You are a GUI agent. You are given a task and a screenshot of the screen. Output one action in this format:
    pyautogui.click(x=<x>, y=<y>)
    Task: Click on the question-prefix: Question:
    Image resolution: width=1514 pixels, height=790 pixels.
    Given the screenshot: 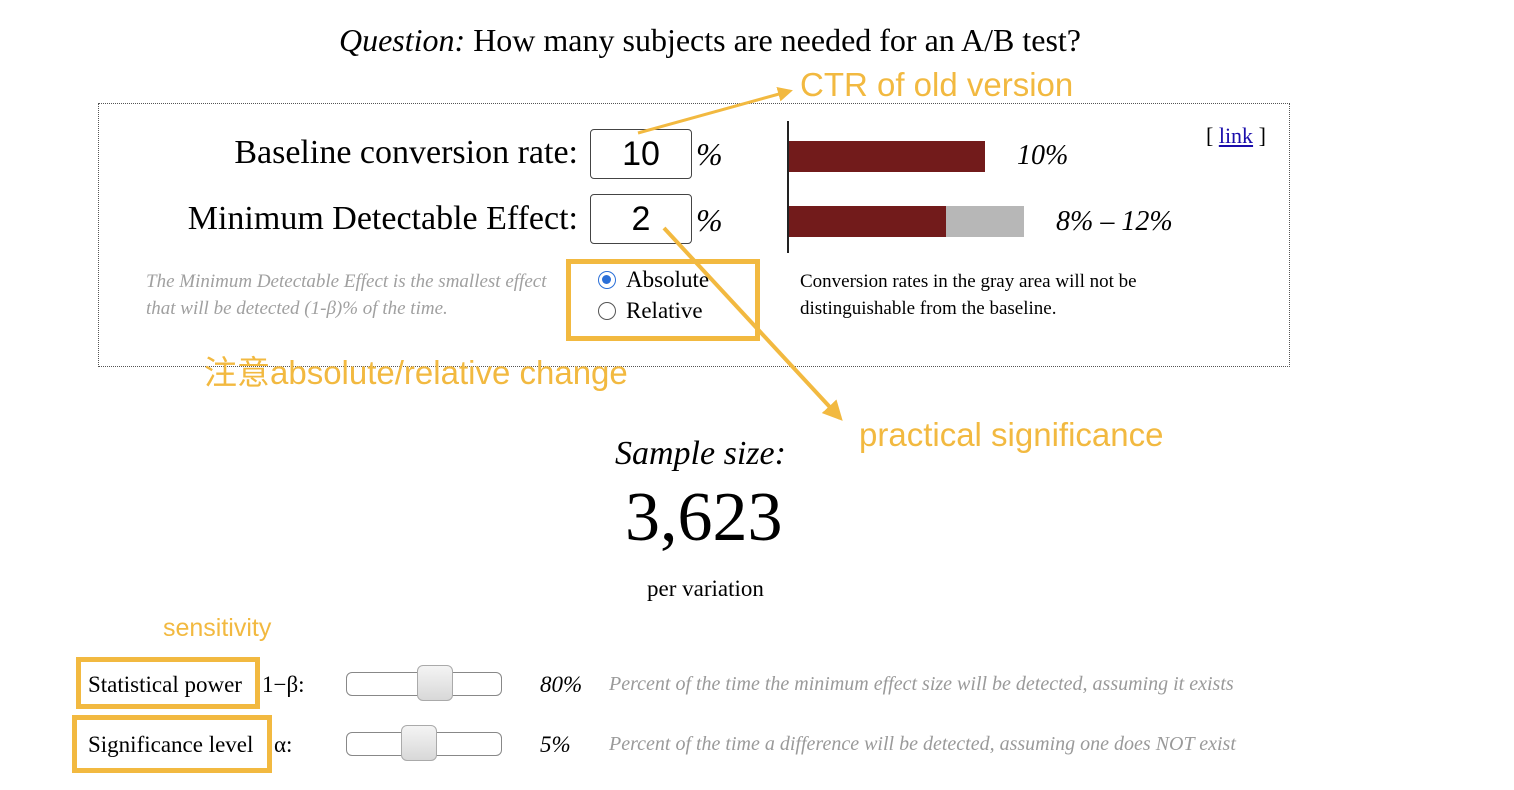 What is the action you would take?
    pyautogui.click(x=402, y=40)
    